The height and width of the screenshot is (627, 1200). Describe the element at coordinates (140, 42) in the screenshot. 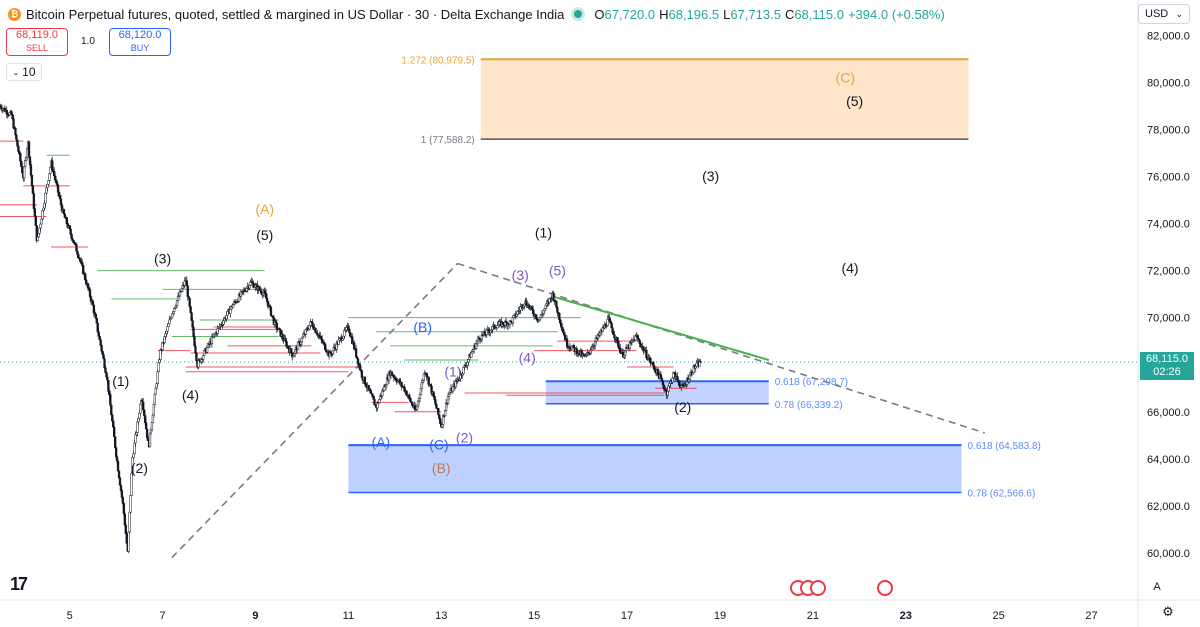

I see `buy-button: 68,120.0 BUY` at that location.